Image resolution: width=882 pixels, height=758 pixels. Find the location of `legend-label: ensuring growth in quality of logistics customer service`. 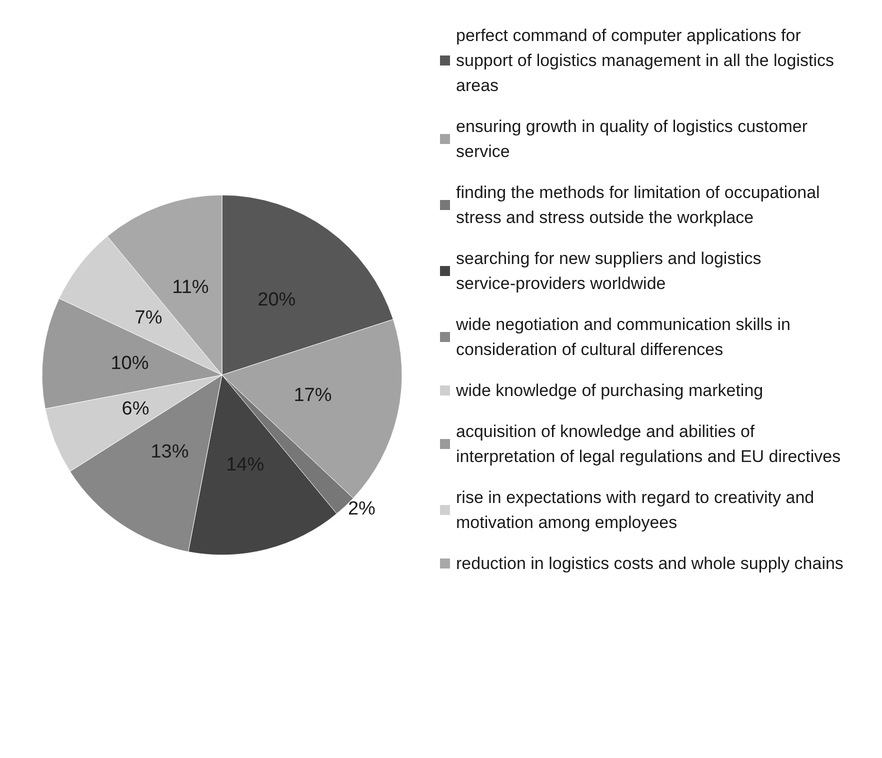

legend-label: ensuring growth in quality of logistics customer service is located at coordinates (634, 139).